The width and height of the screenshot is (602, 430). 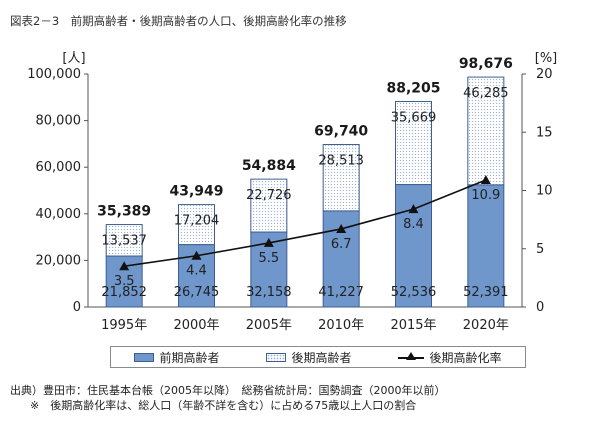 I want to click on total-label: 35,389, so click(x=124, y=212).